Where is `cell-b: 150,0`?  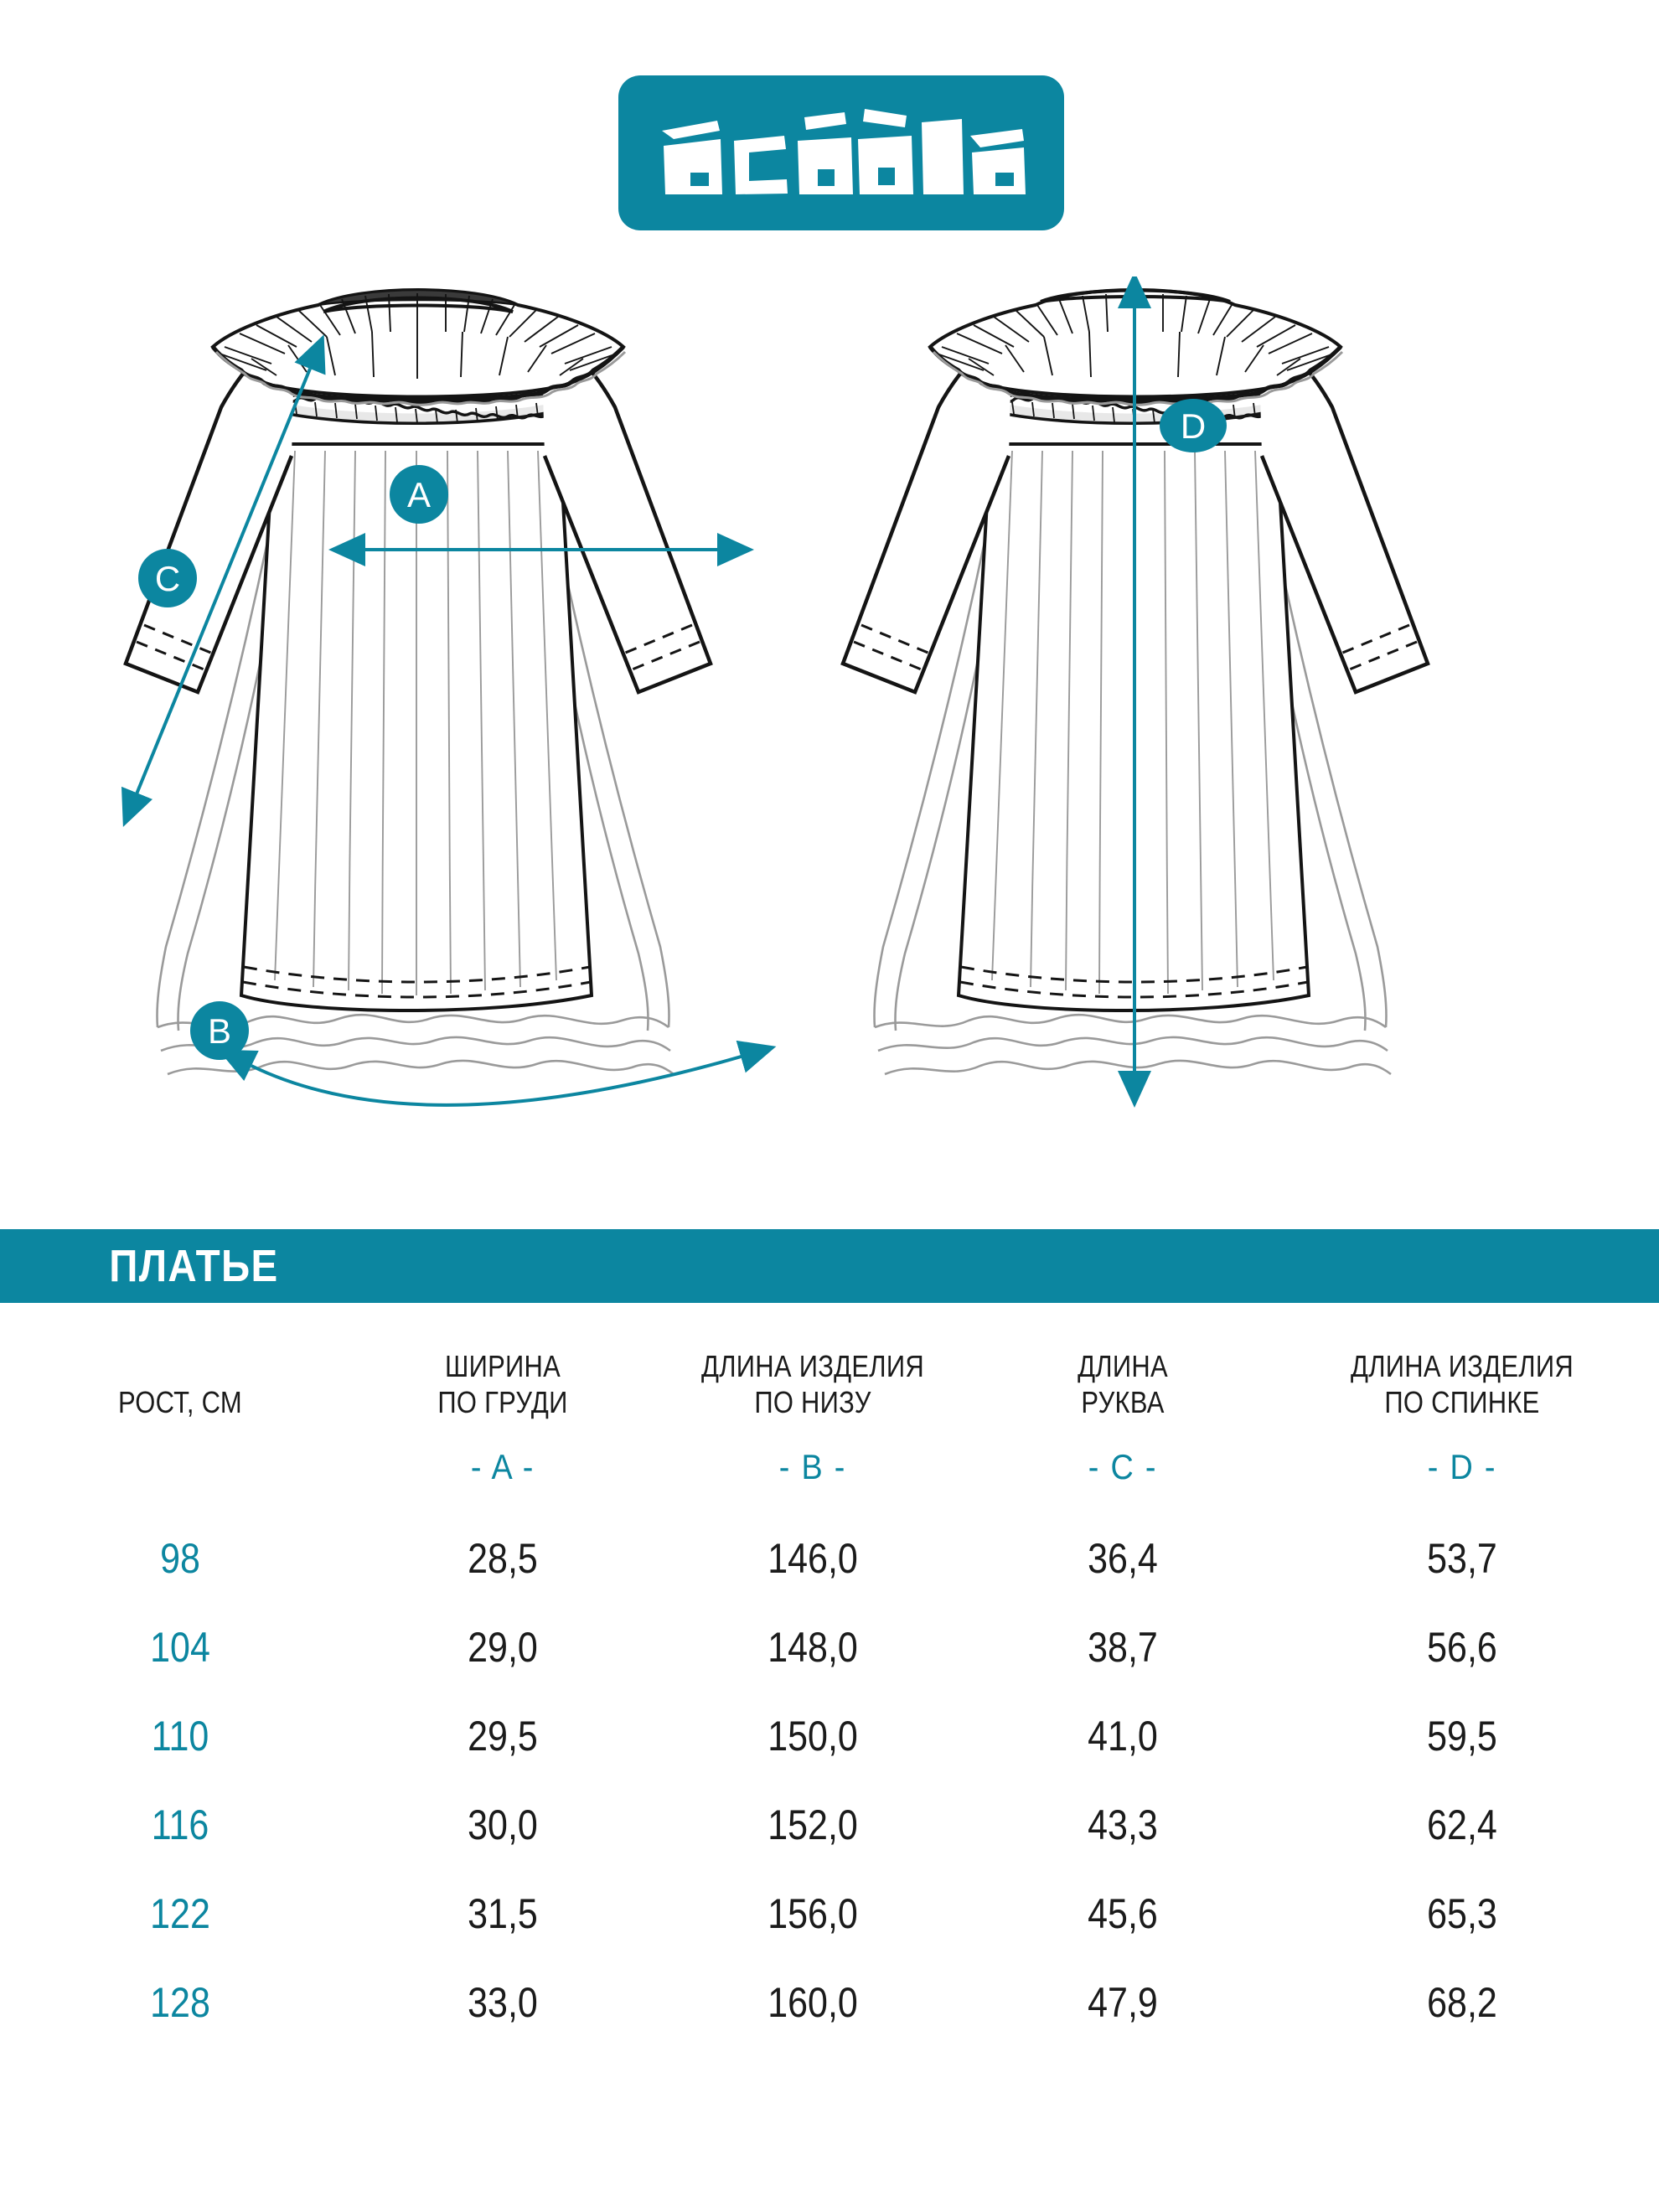
cell-b: 150,0 is located at coordinates (812, 1736).